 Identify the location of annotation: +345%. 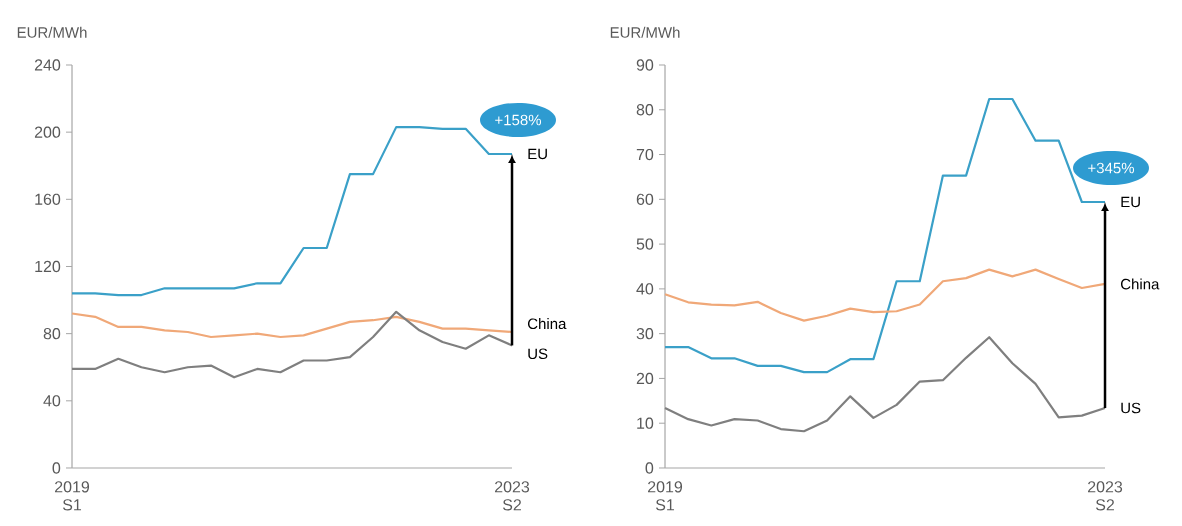
(1111, 168).